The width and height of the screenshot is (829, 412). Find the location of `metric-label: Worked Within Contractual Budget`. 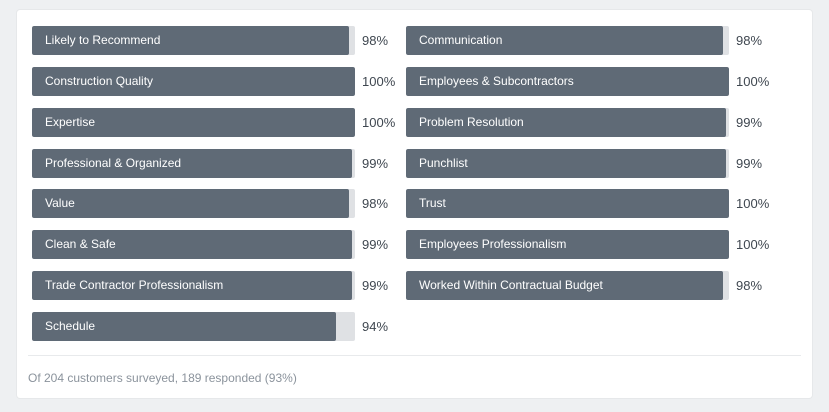

metric-label: Worked Within Contractual Budget is located at coordinates (511, 285).